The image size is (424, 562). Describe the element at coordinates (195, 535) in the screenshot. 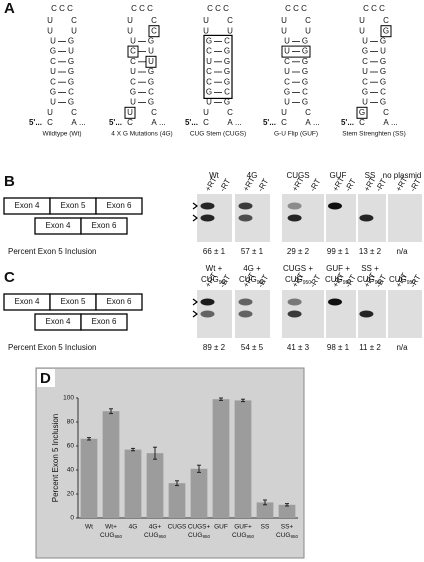

I see `x-tick-main: CUG` at that location.